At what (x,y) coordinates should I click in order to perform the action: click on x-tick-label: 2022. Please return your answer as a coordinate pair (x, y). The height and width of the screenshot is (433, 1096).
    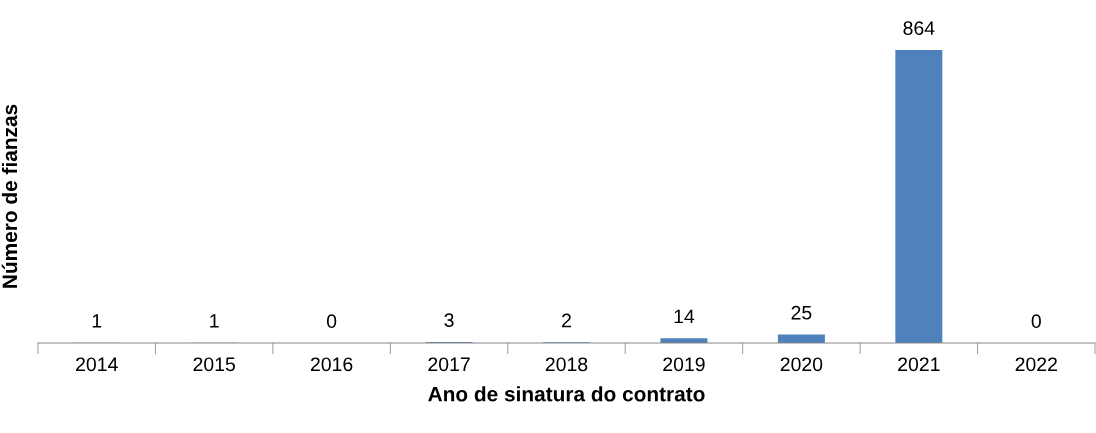
    Looking at the image, I should click on (1036, 364).